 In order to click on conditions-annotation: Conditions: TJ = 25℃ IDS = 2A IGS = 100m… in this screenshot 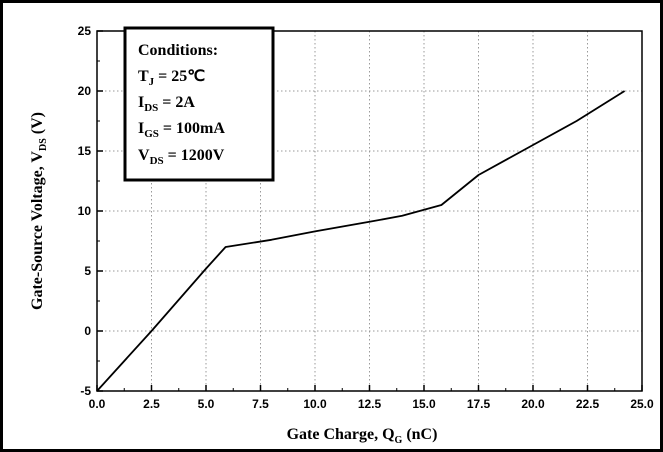, I will do `click(199, 104)`.